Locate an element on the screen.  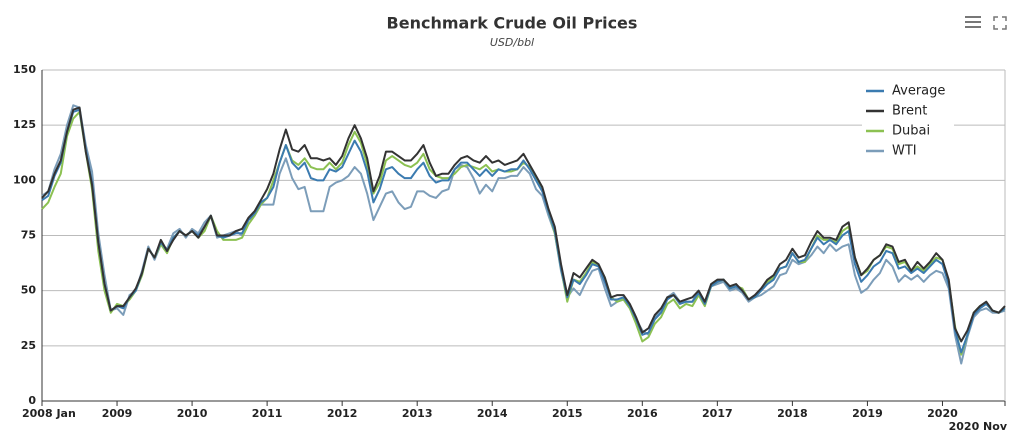
fullscreen-button is located at coordinates (1000, 23).